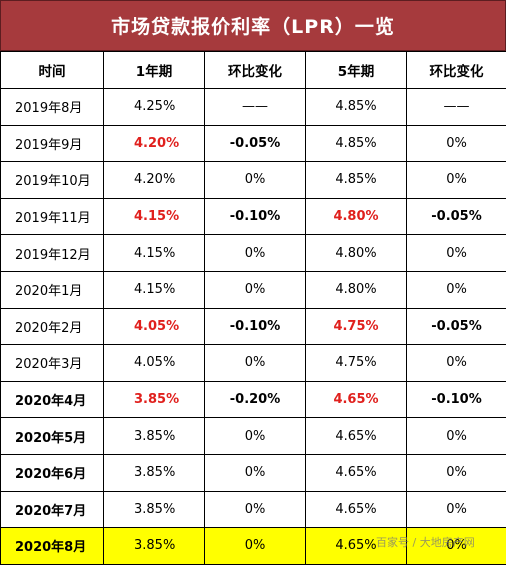 The width and height of the screenshot is (506, 565). Describe the element at coordinates (52, 180) in the screenshot. I see `cell-date: 2019年10月` at that location.